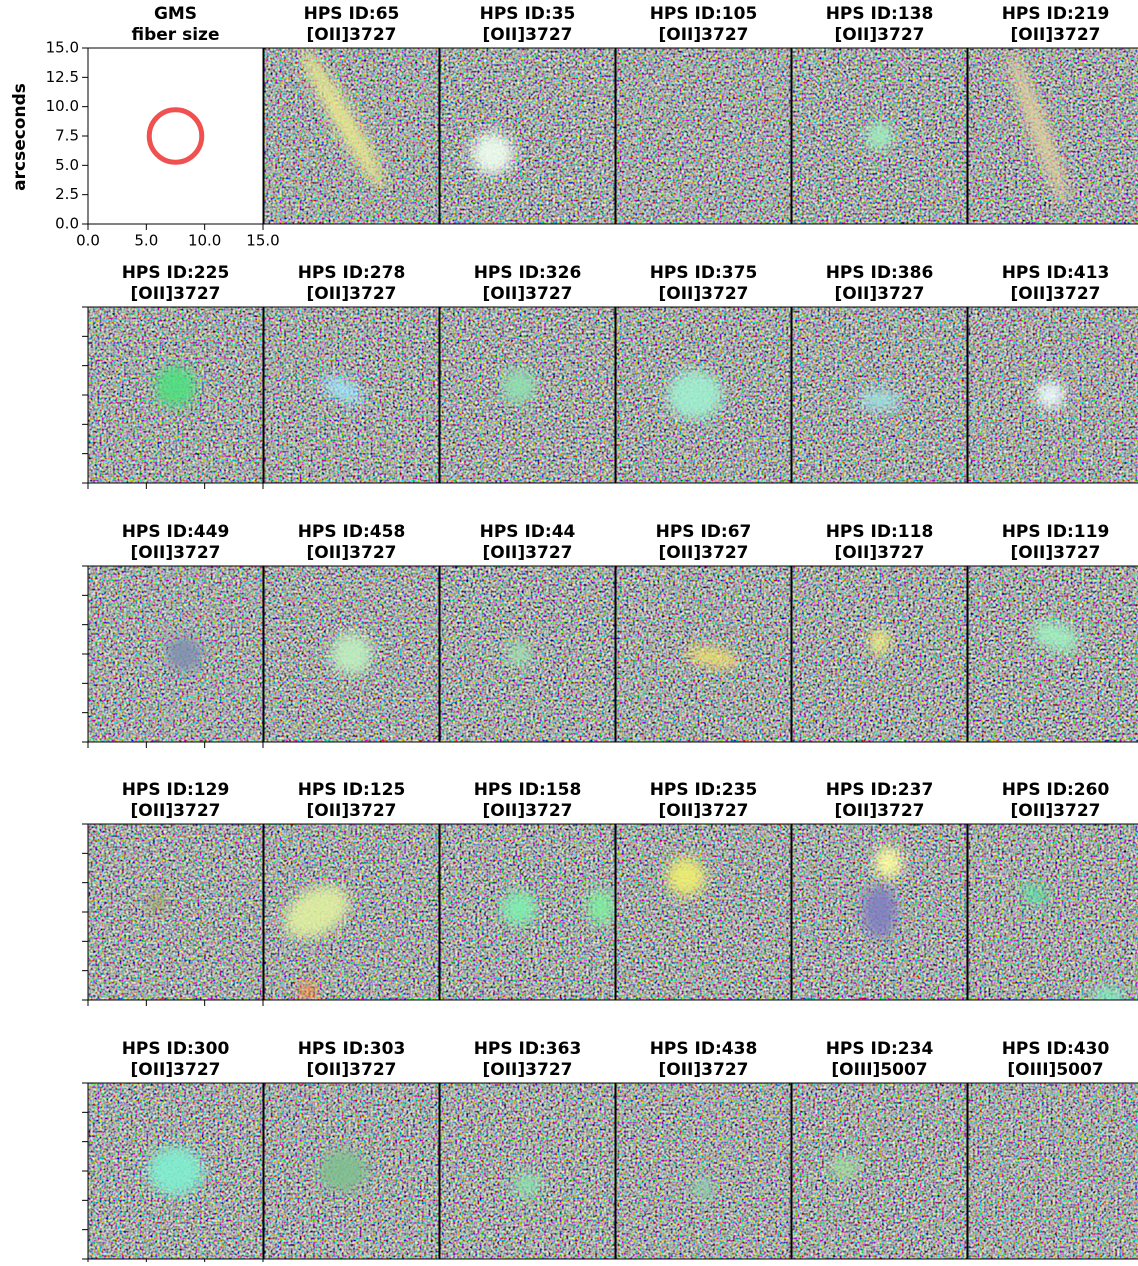 Image resolution: width=1138 pixels, height=1266 pixels. Describe the element at coordinates (352, 532) in the screenshot. I see `panel-title: HPS ID:458` at that location.